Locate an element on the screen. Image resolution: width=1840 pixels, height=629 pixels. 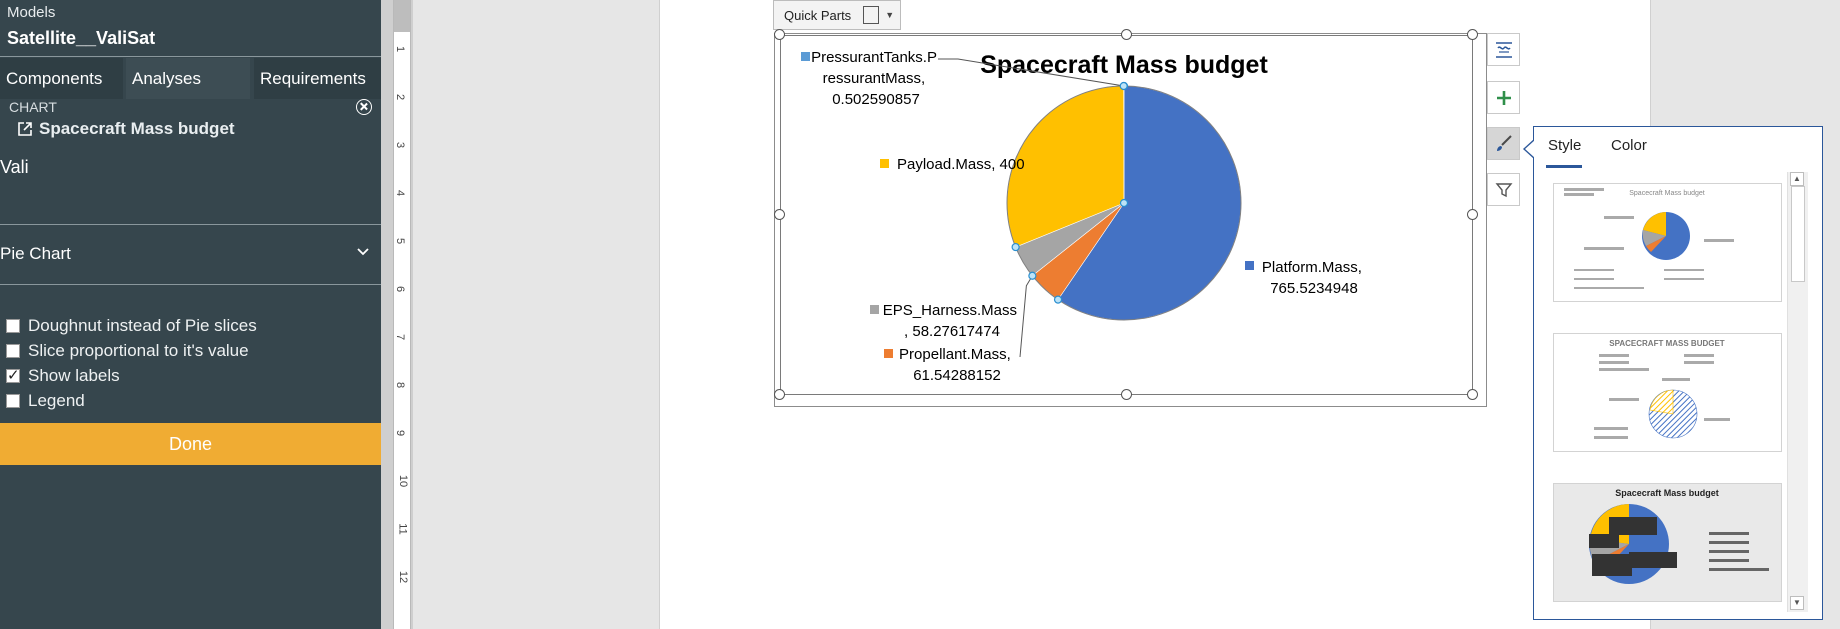
ruler-number: 3 is located at coordinates (400, 145).